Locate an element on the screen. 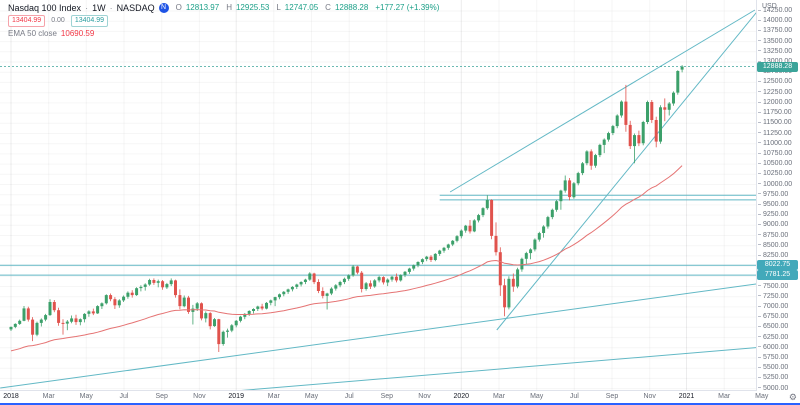  time-axis-label: 2019 is located at coordinates (236, 396).